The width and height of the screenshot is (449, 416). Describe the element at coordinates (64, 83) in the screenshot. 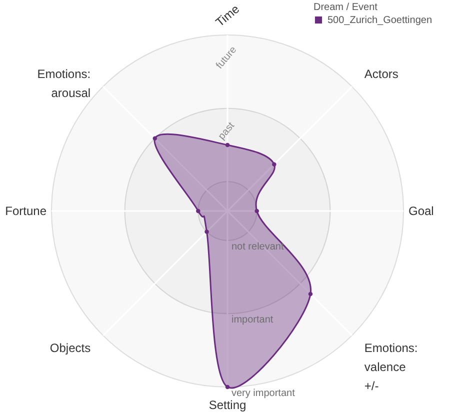

I see `spoke-label: Emotions: arousal` at that location.